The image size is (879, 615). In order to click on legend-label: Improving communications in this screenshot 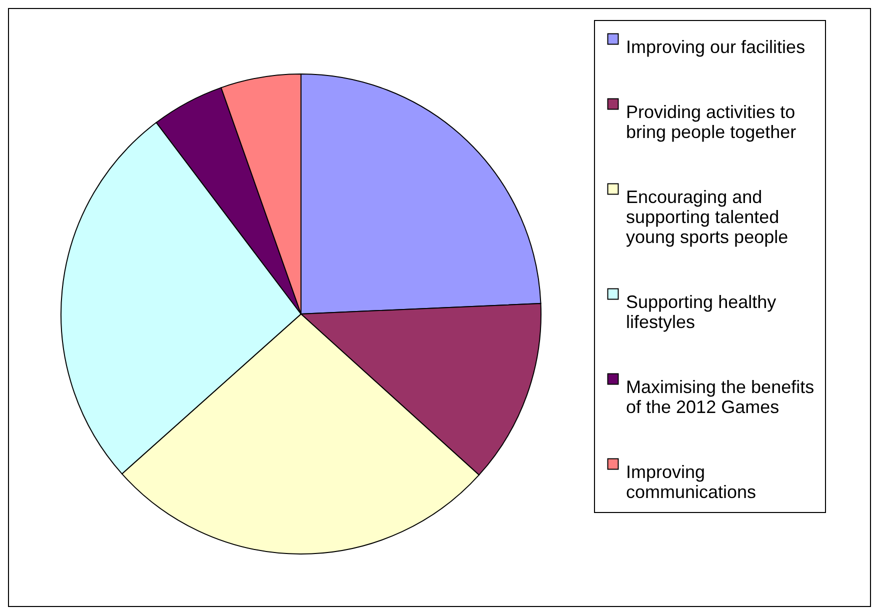, I will do `click(691, 482)`.